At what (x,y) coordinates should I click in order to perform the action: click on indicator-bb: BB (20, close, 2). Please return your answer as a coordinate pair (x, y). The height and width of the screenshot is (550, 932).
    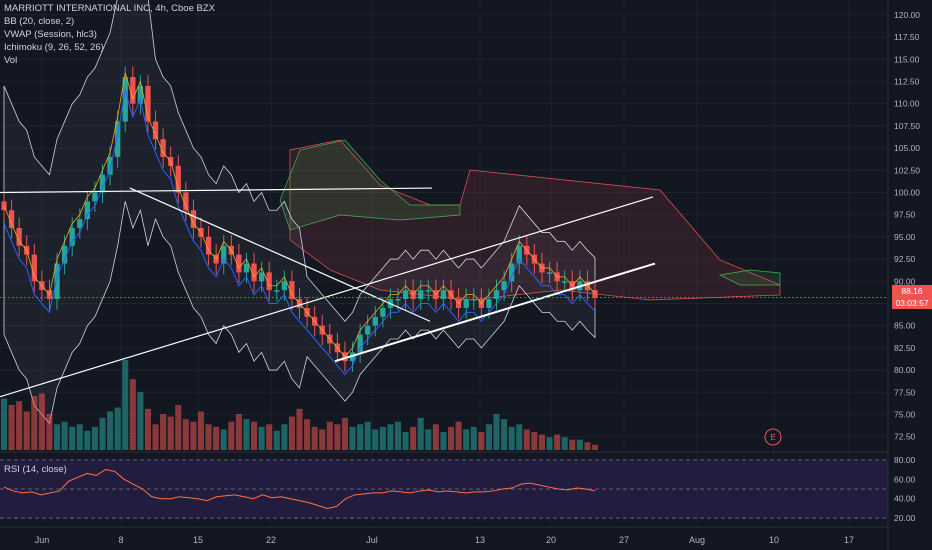
    Looking at the image, I should click on (39, 21).